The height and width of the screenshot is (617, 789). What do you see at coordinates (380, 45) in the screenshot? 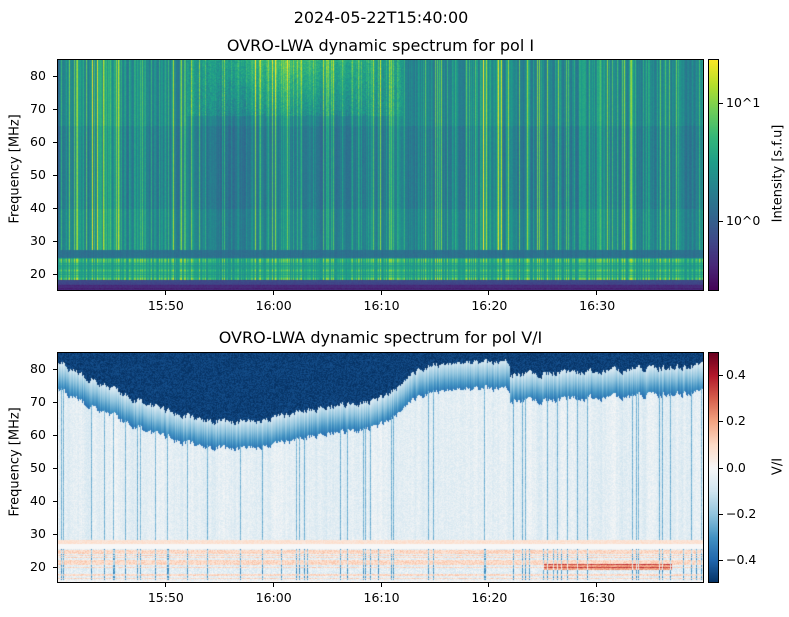
I see `chart-title-0: OVRO-LWA dynamic spectrum for pol I` at bounding box center [380, 45].